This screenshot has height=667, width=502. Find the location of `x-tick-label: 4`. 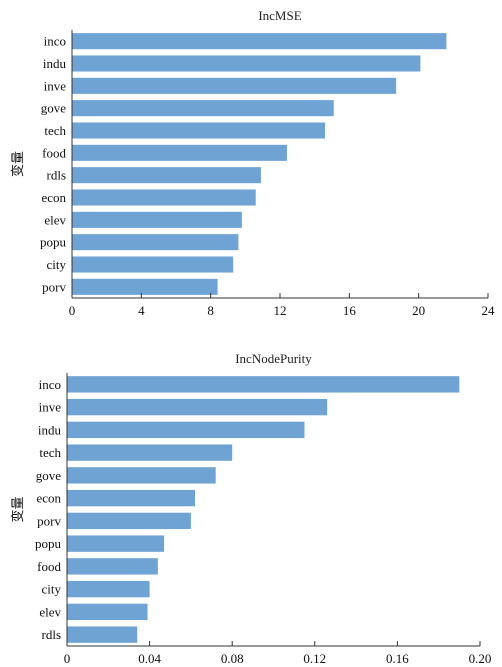

x-tick-label: 4 is located at coordinates (141, 310).